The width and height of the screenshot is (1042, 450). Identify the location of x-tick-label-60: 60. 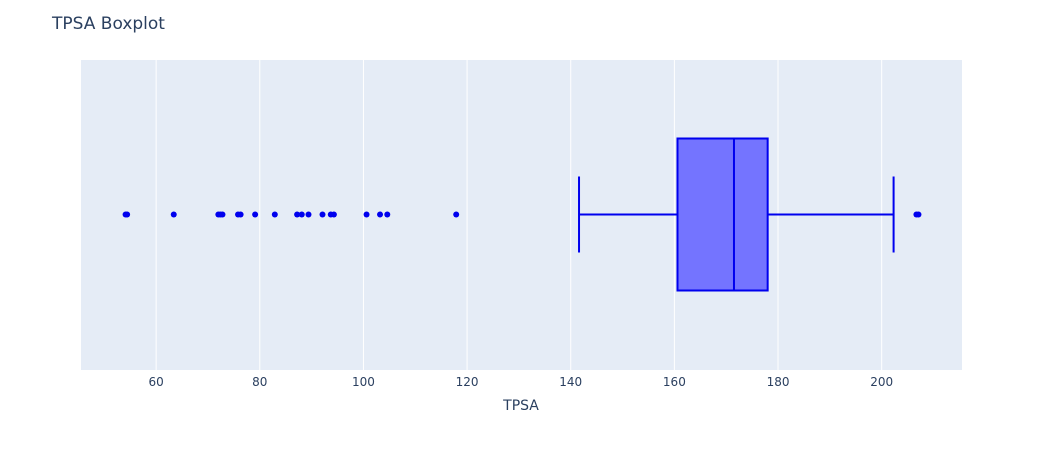
(156, 382).